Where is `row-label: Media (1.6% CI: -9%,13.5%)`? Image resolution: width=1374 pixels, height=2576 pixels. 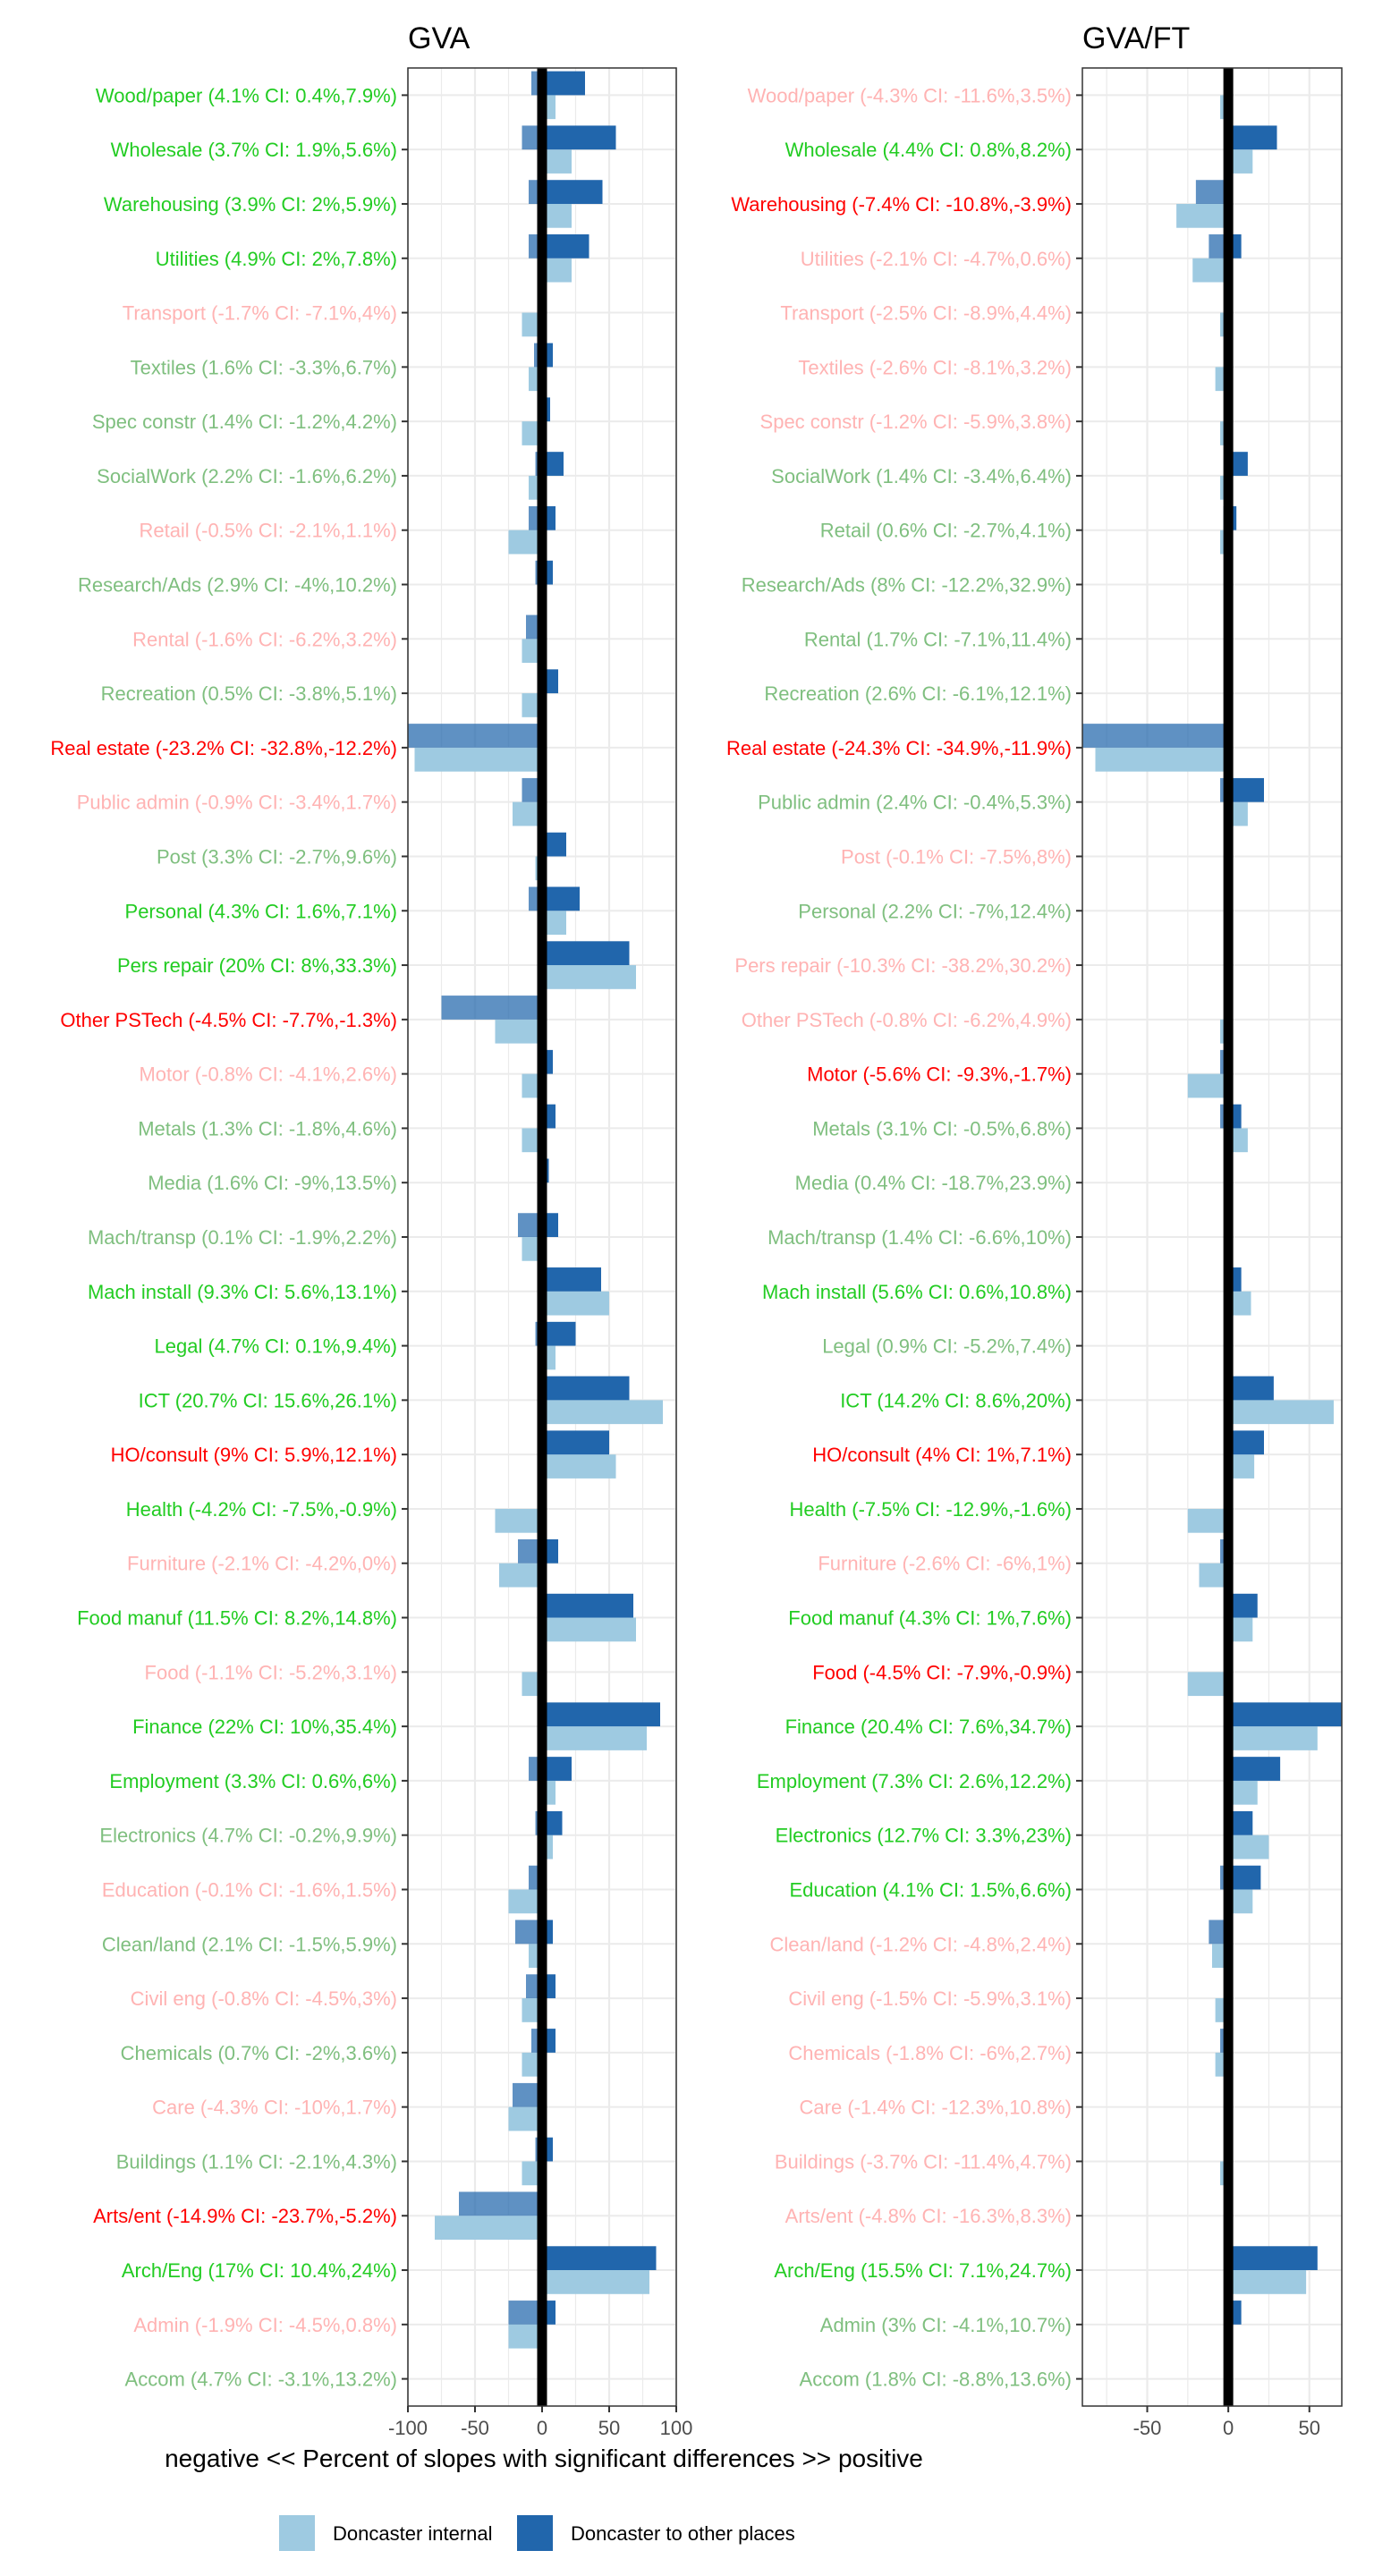
row-label: Media (1.6% CI: -9%,13.5%) is located at coordinates (272, 1183).